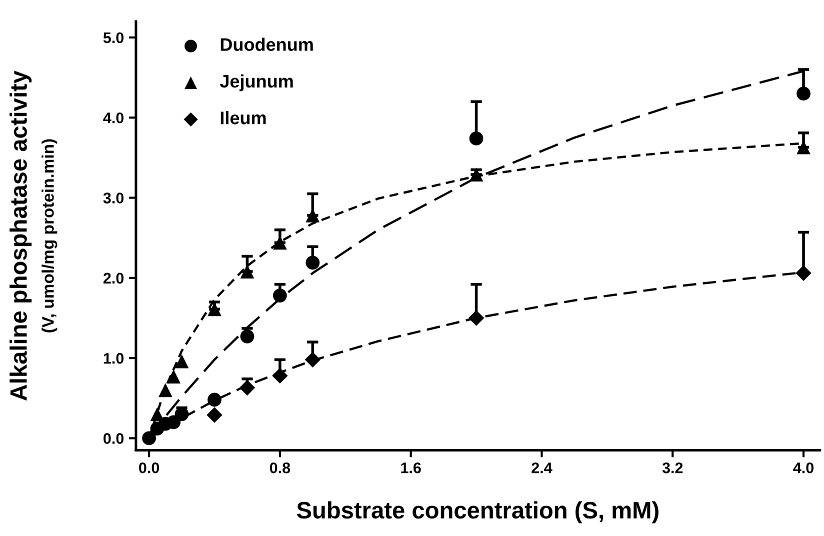 This screenshot has width=824, height=536. I want to click on x-tick-label: 0.0, so click(149, 468).